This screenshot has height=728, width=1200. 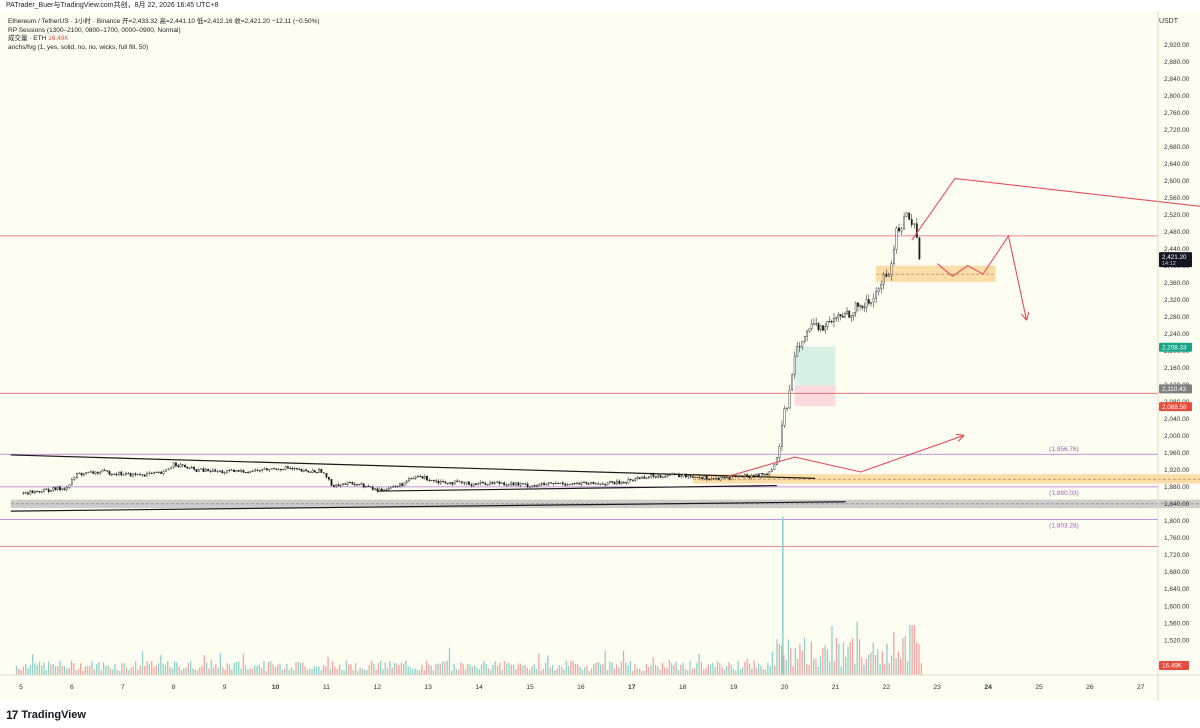 I want to click on y-tick-label: 2,560.00, so click(x=1177, y=198).